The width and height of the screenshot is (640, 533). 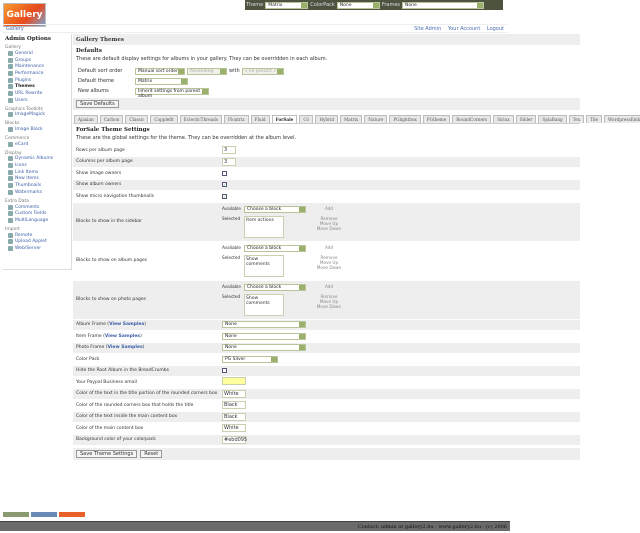 I want to click on sidebar-item-multilanguage: MultiLanguage, so click(x=37, y=220).